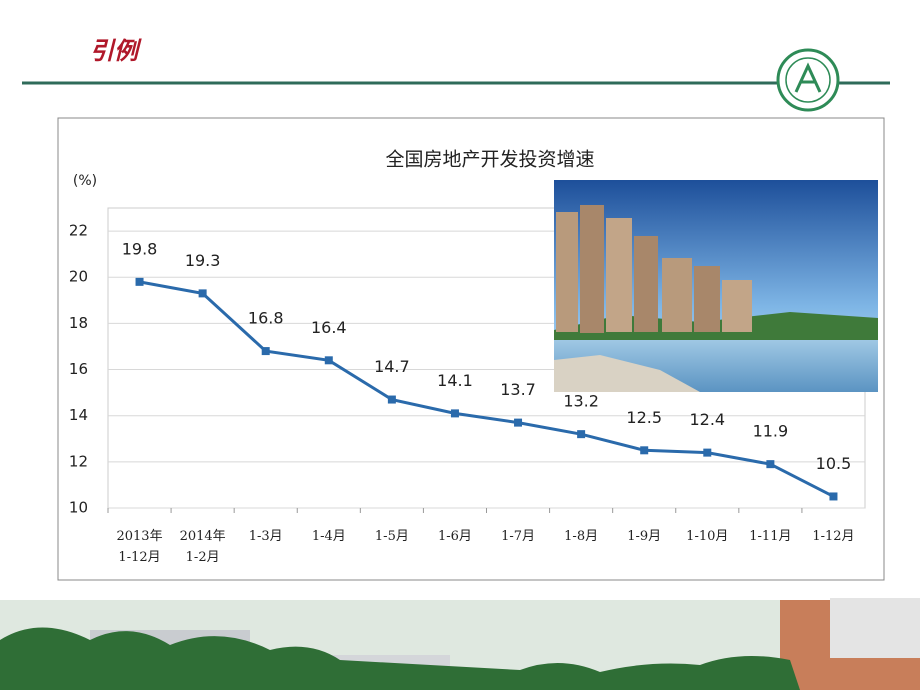  Describe the element at coordinates (716, 286) in the screenshot. I see `photo` at that location.